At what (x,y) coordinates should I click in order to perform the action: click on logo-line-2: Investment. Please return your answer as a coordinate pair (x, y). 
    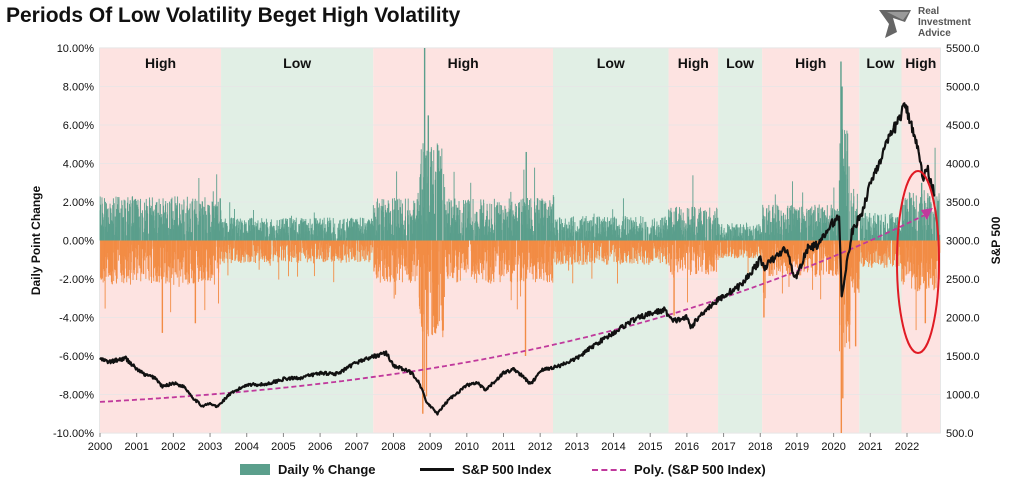
    Looking at the image, I should click on (944, 22).